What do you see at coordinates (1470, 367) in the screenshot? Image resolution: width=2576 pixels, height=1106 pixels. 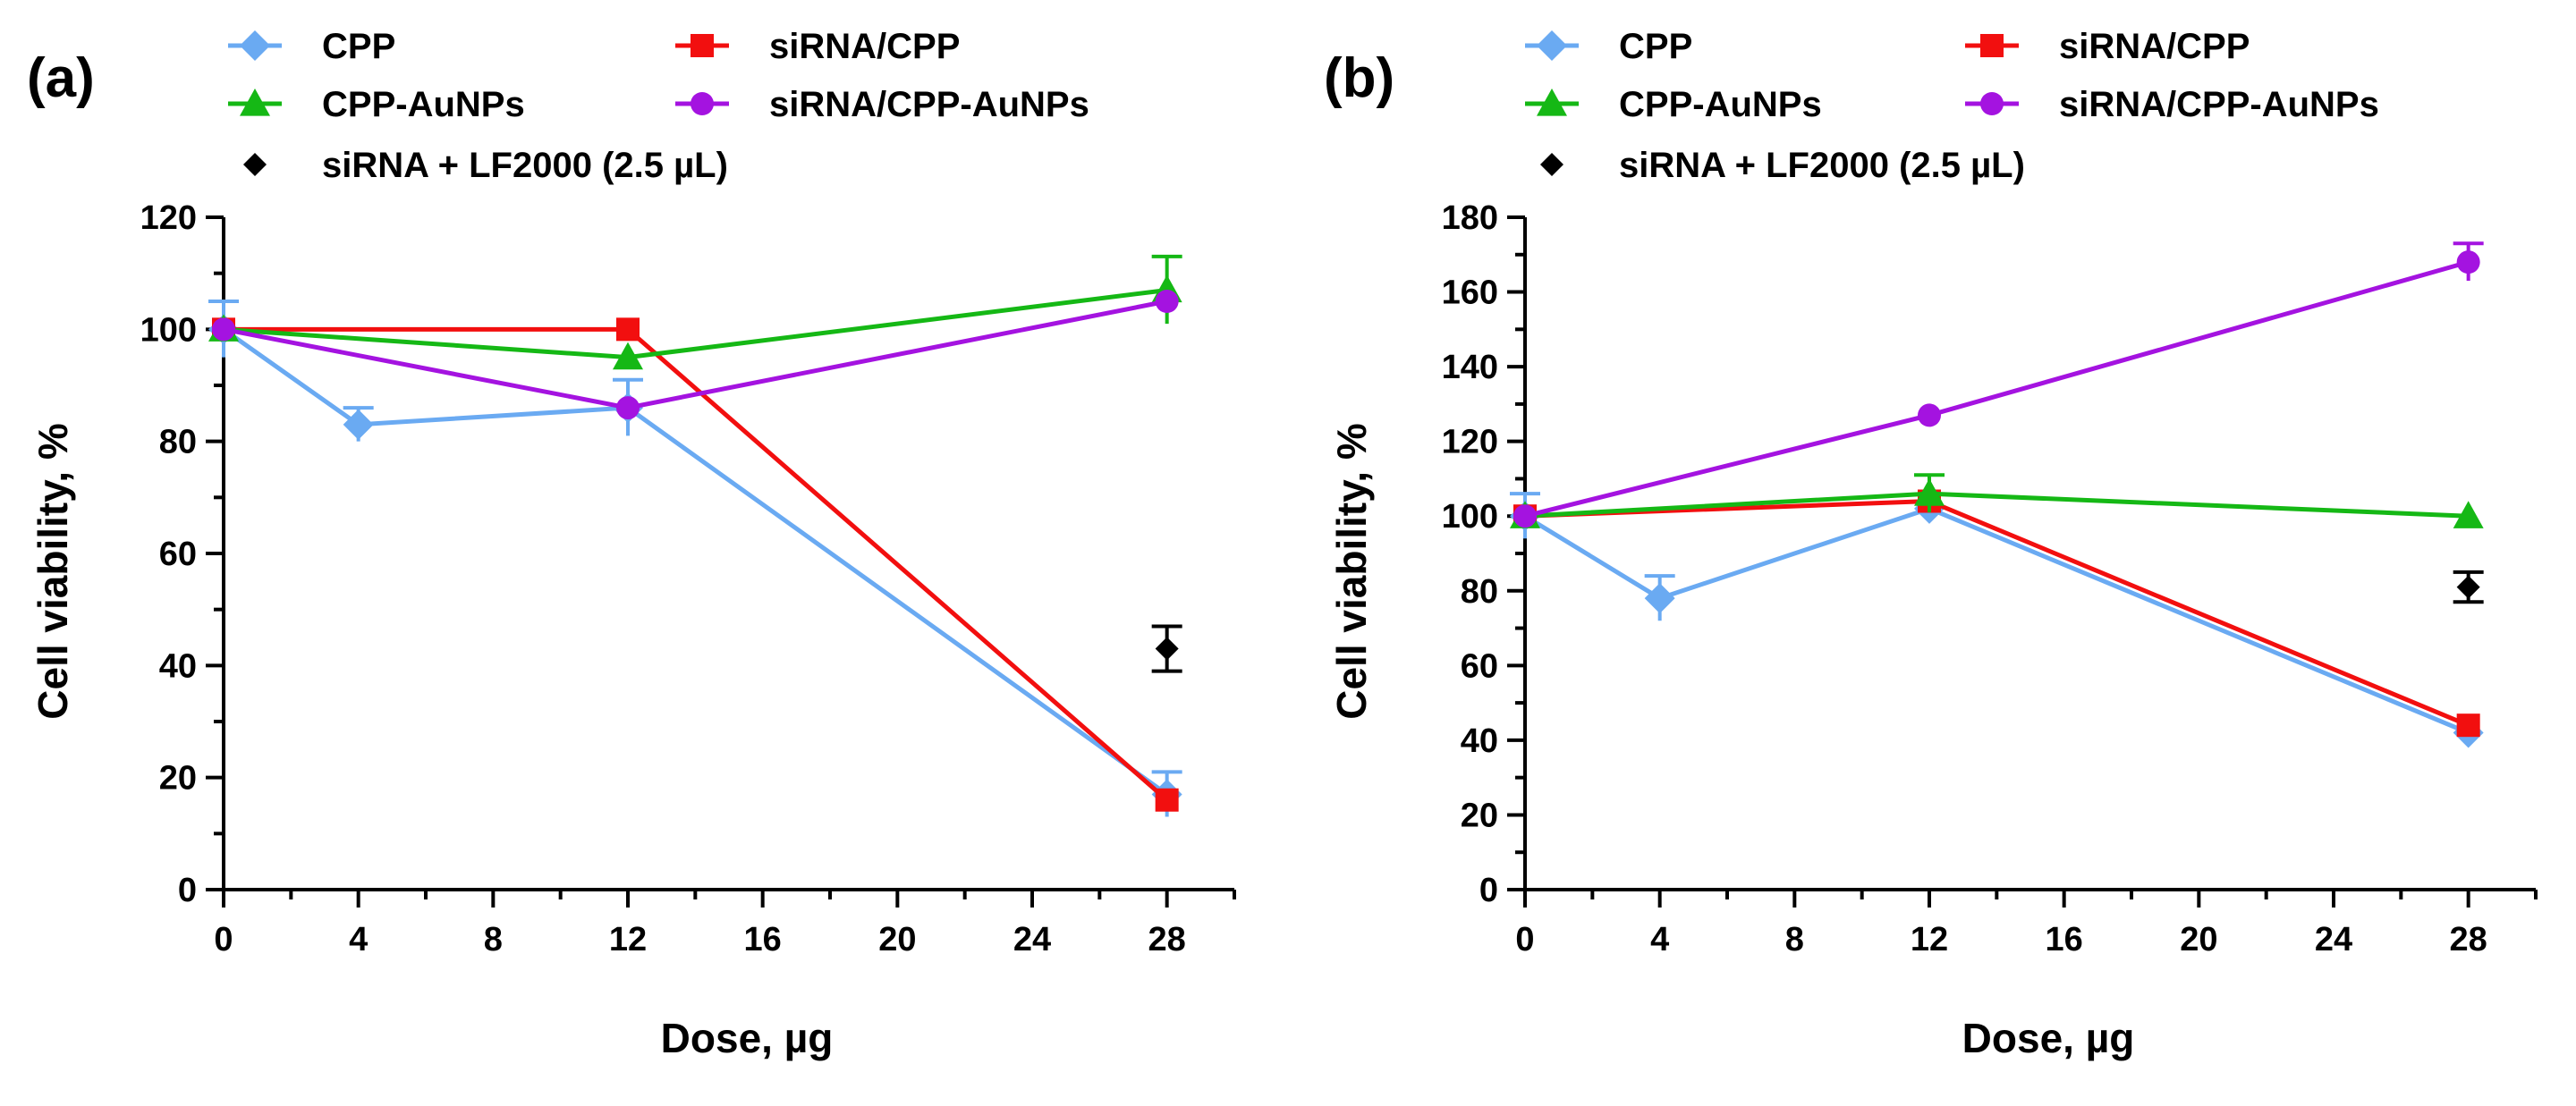 I see `y-tick-label: 140` at bounding box center [1470, 367].